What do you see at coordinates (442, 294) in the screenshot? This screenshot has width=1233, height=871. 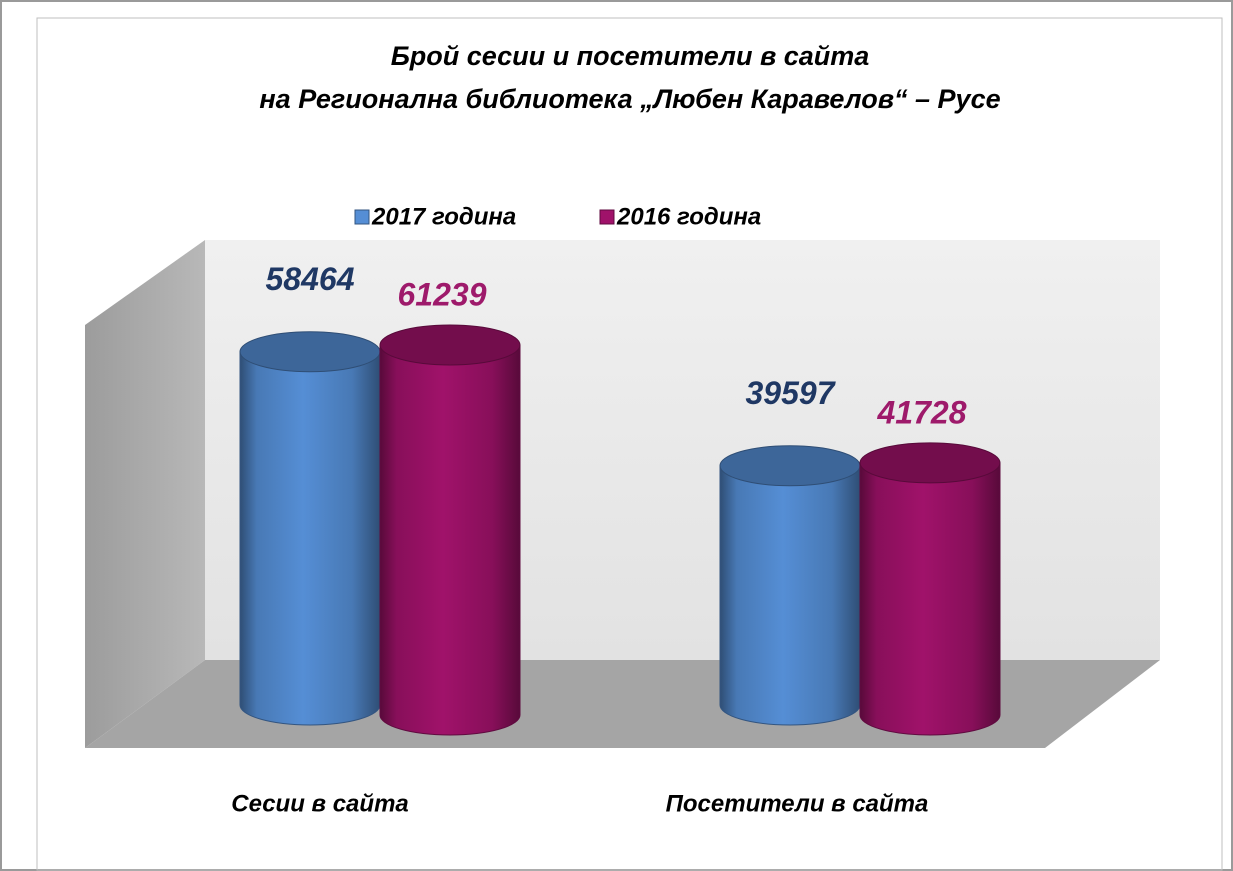 I see `data-label: 61239` at bounding box center [442, 294].